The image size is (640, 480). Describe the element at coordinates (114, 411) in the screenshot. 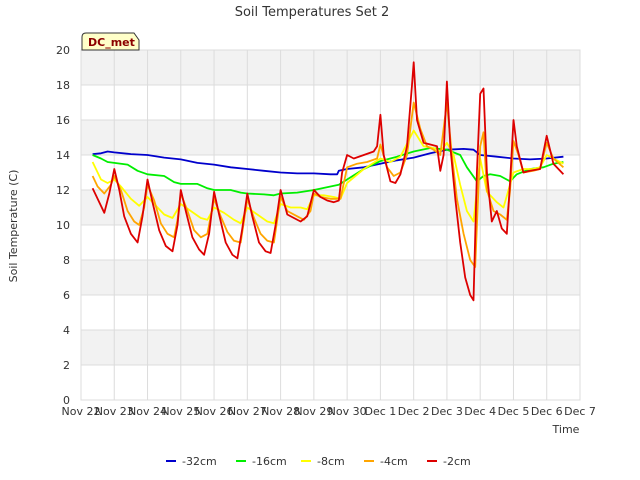

I see `x-tick-label: Nov 23` at that location.